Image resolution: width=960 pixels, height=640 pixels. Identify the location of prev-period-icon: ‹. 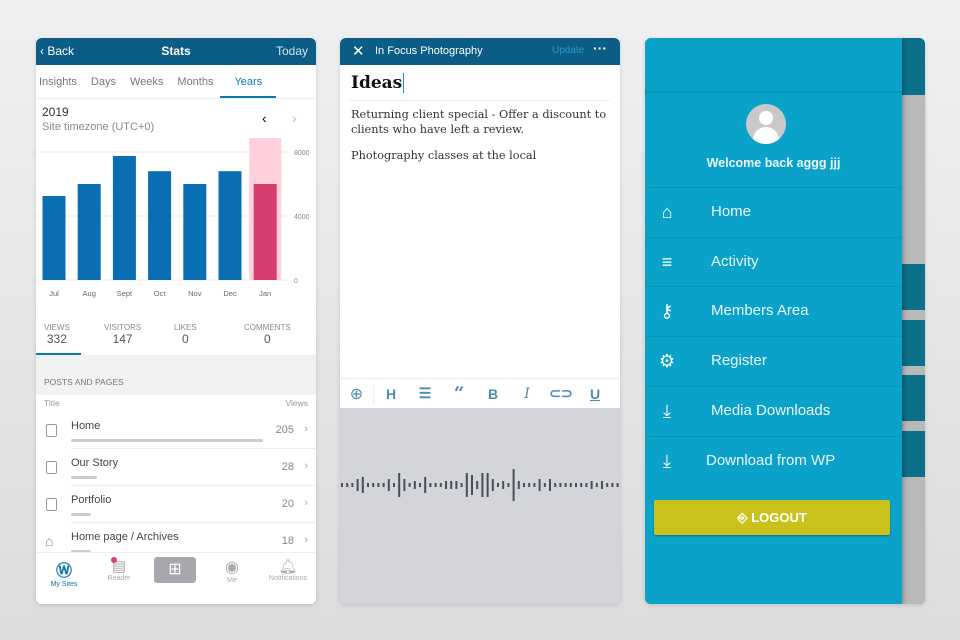
(264, 118).